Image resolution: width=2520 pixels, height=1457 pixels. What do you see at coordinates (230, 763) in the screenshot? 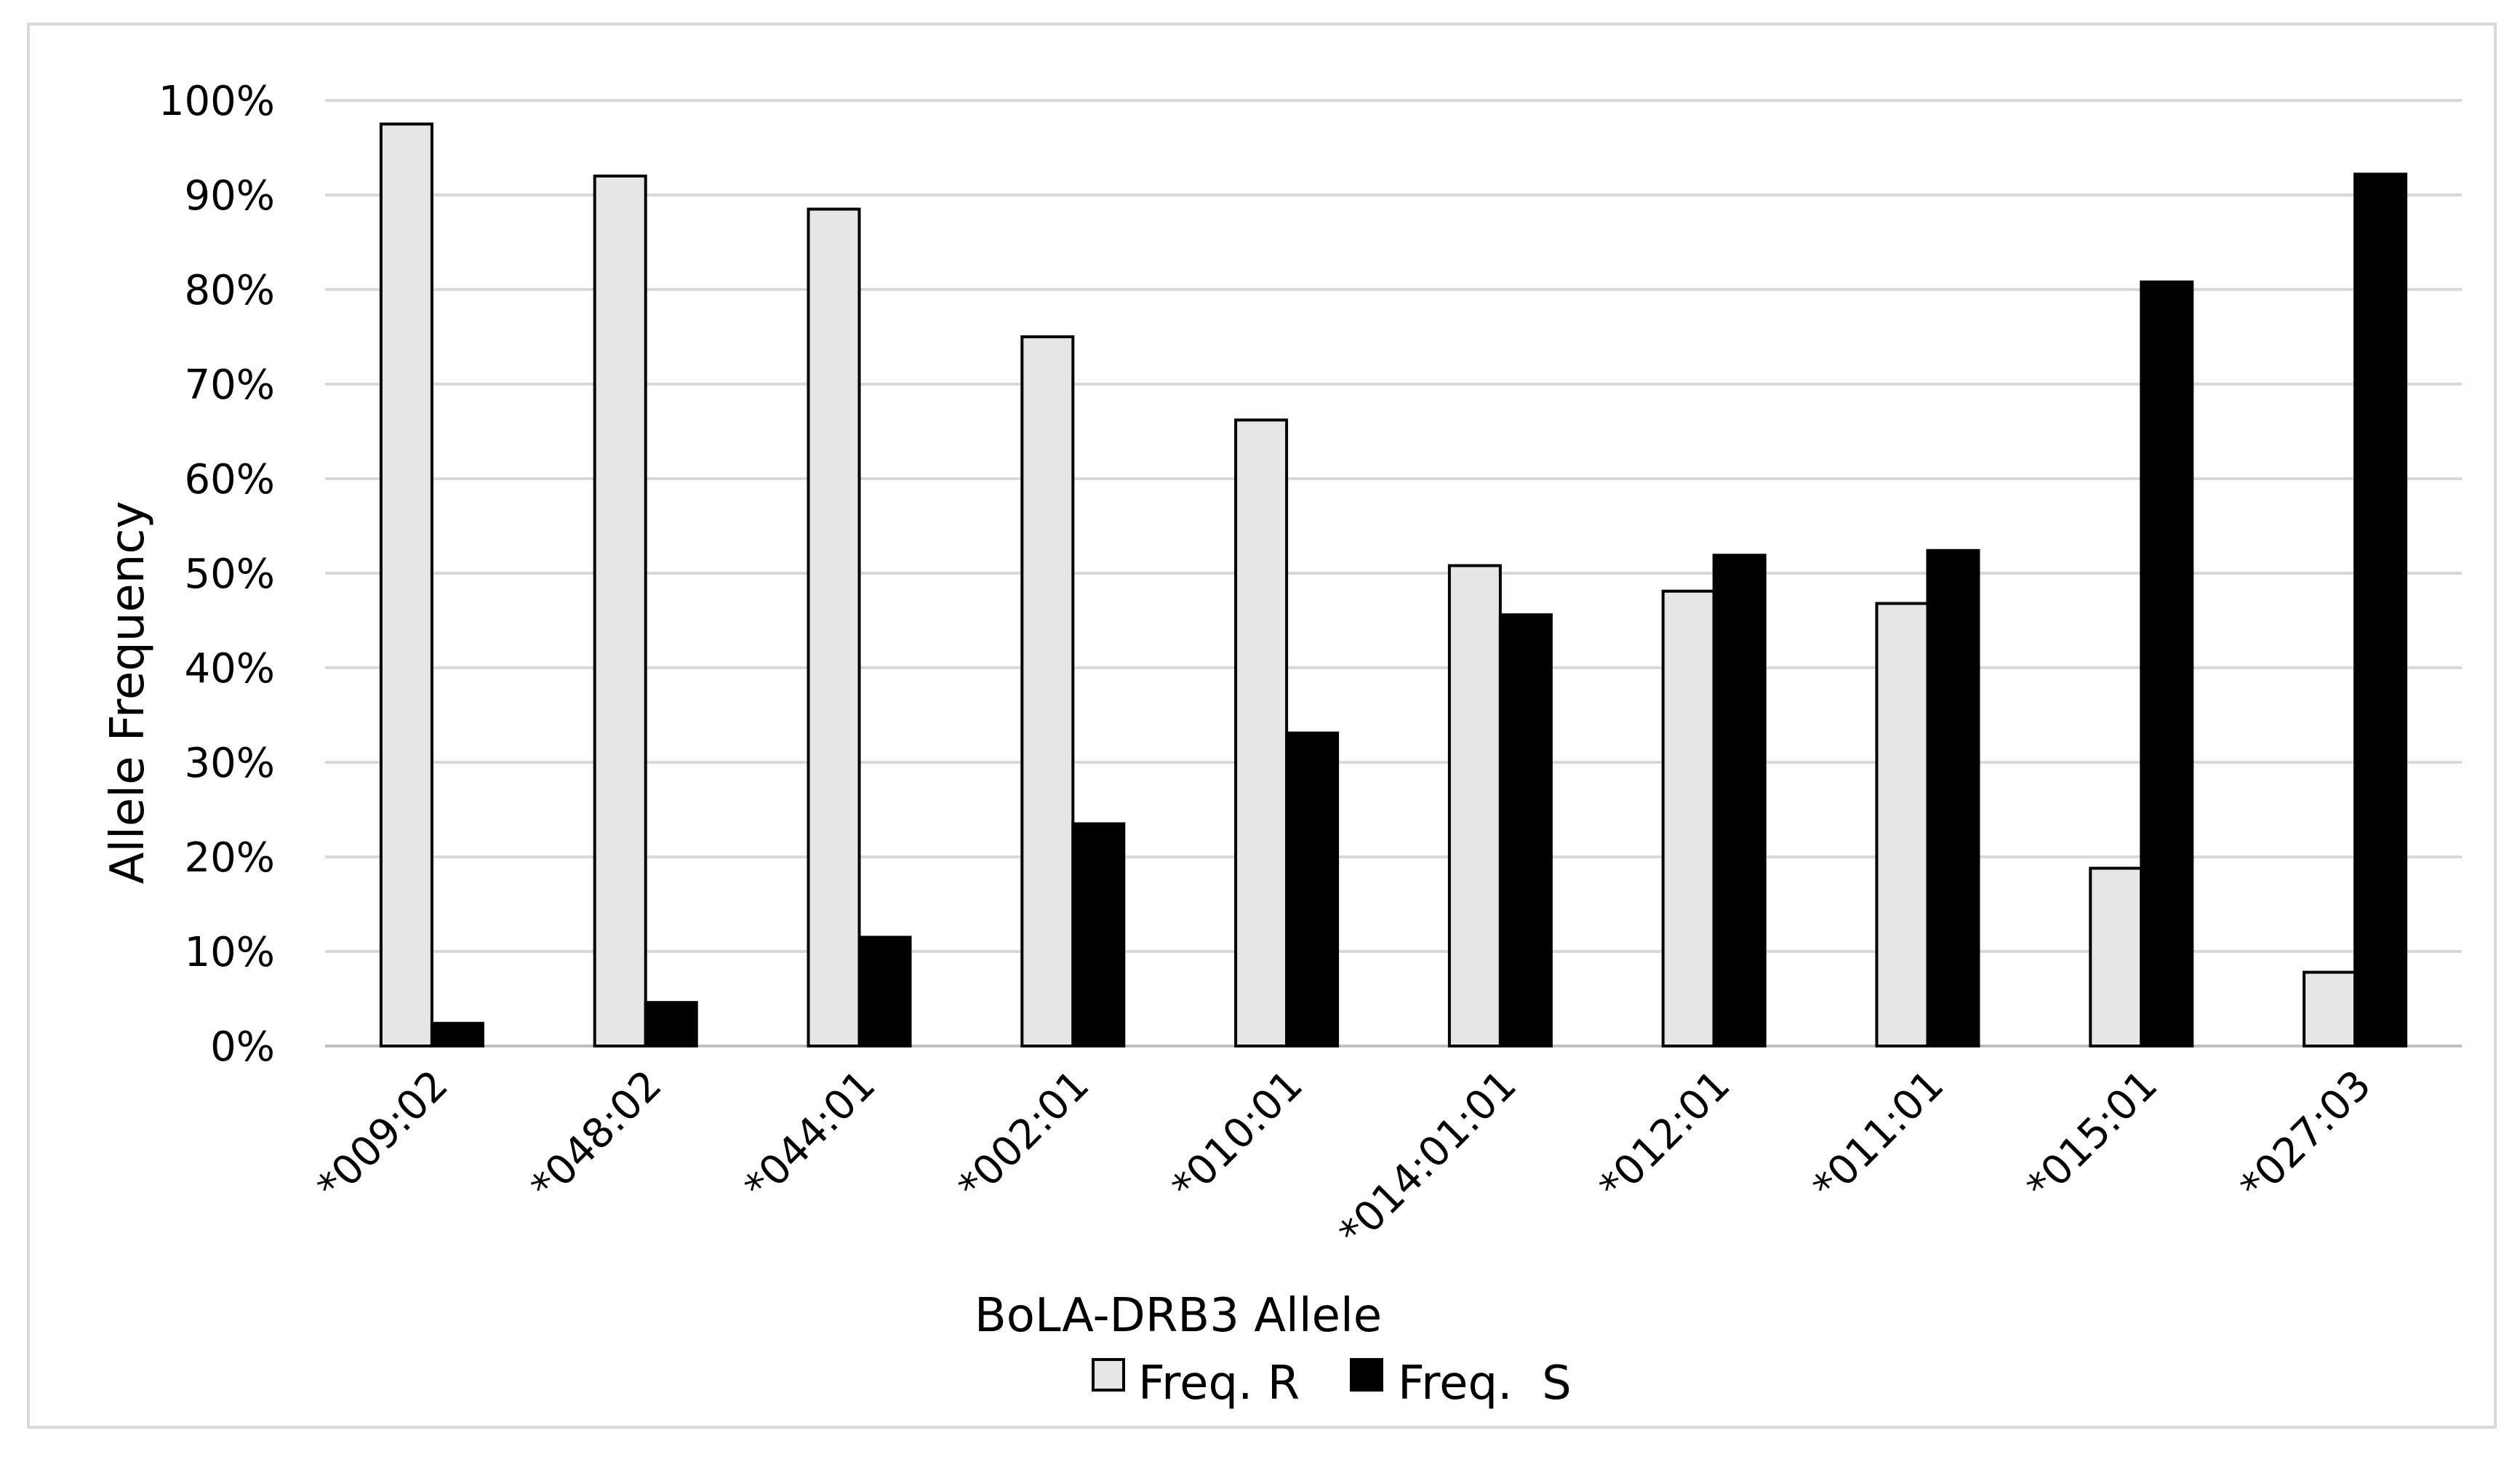
I see `y-tick-label: 30%` at bounding box center [230, 763].